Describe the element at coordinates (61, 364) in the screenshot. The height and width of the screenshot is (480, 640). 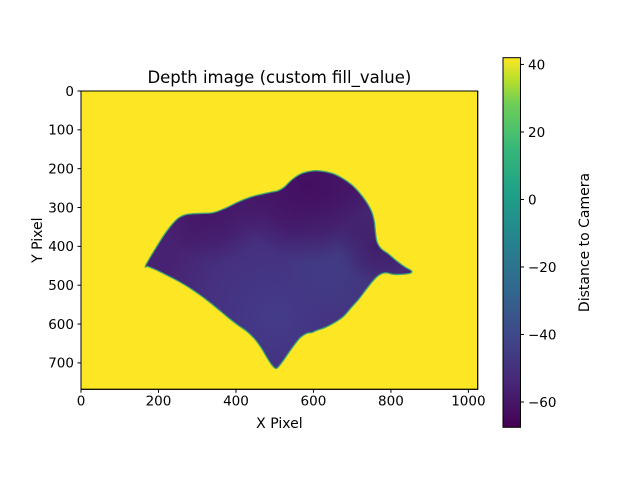
I see `y-tick-label: 700` at that location.